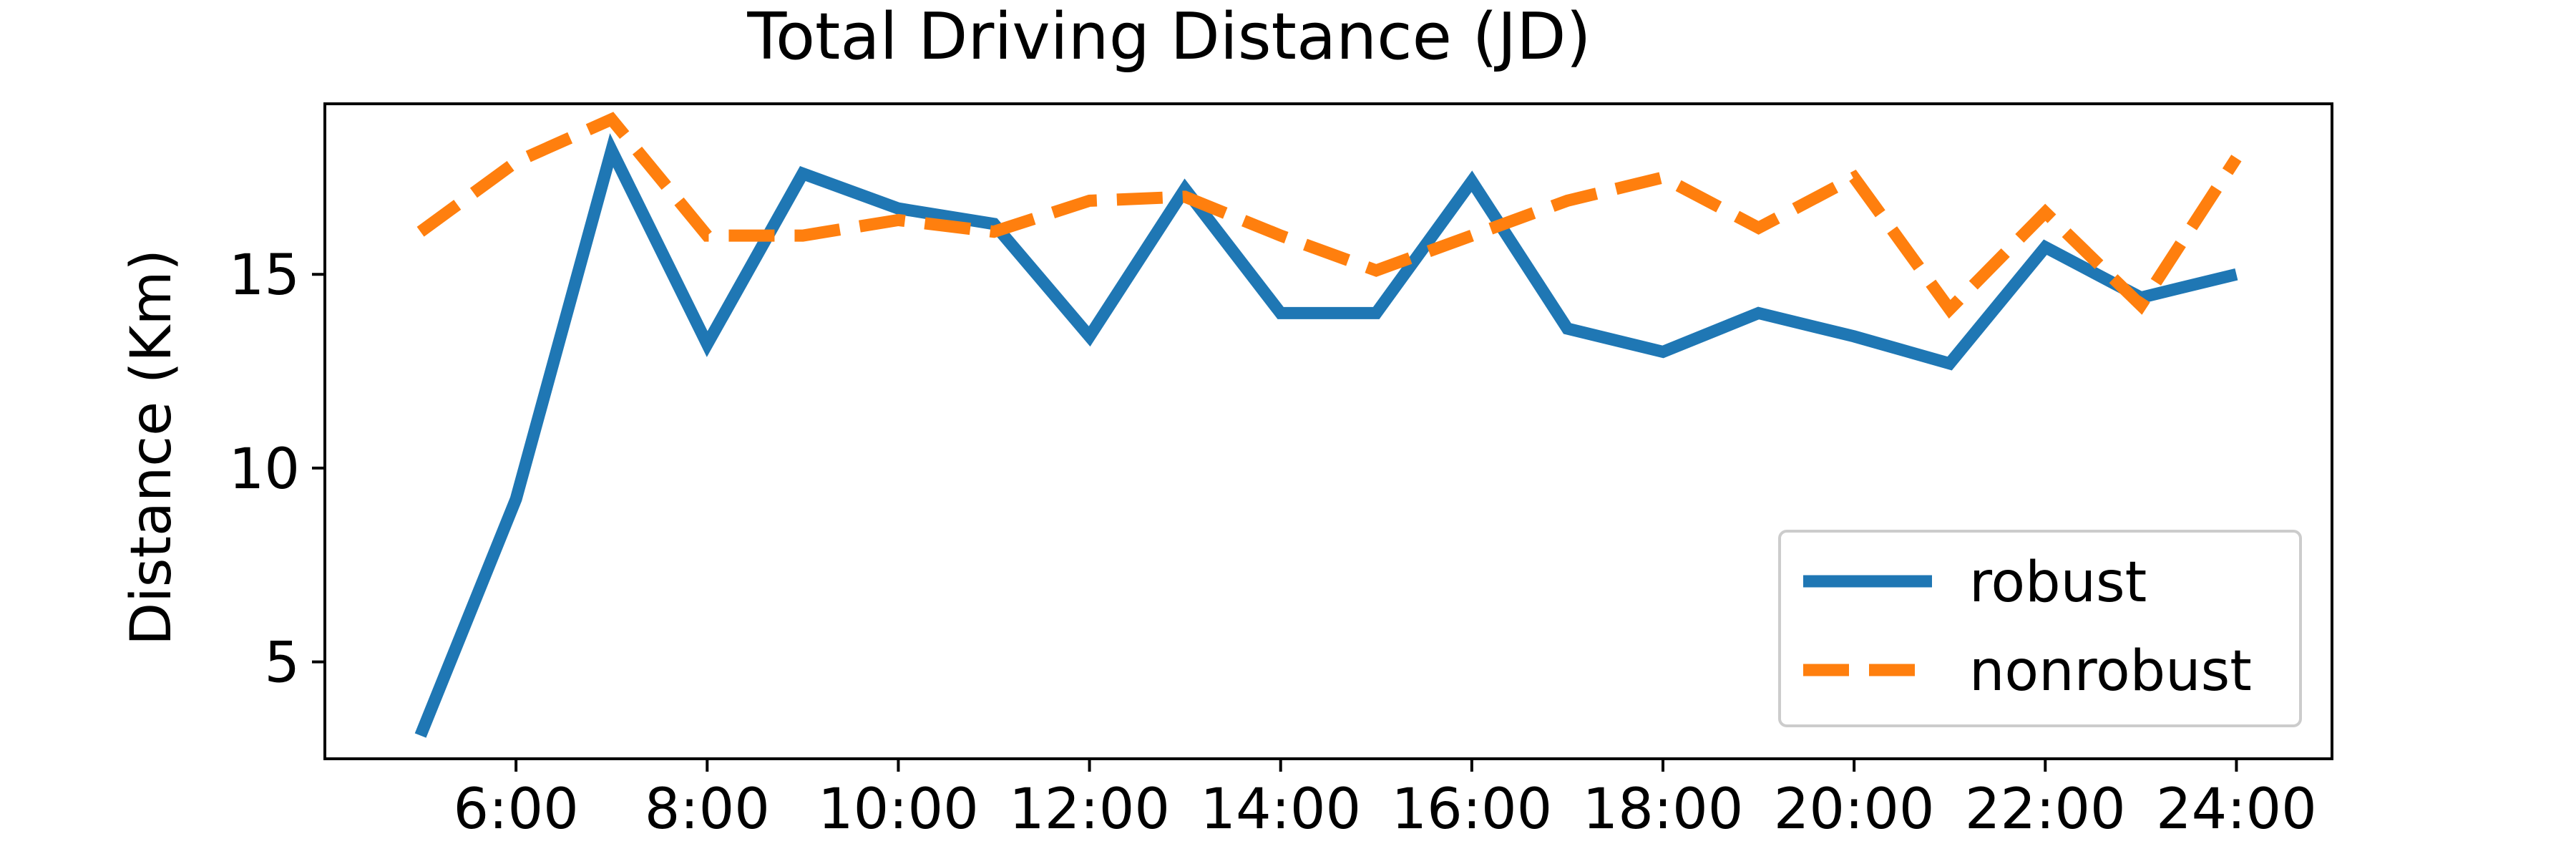 The image size is (2576, 859). I want to click on x-tick-label: 12:00, so click(1089, 809).